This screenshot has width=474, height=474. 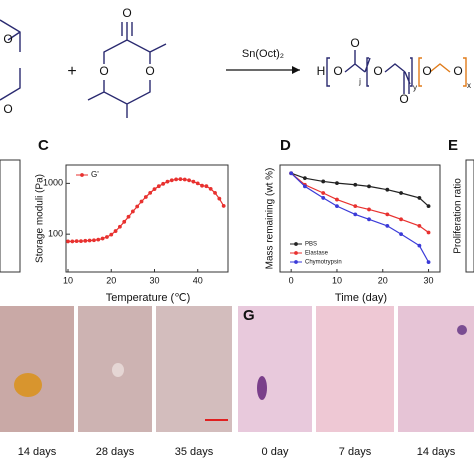 I want to click on plot-frame, so click(x=360, y=218).